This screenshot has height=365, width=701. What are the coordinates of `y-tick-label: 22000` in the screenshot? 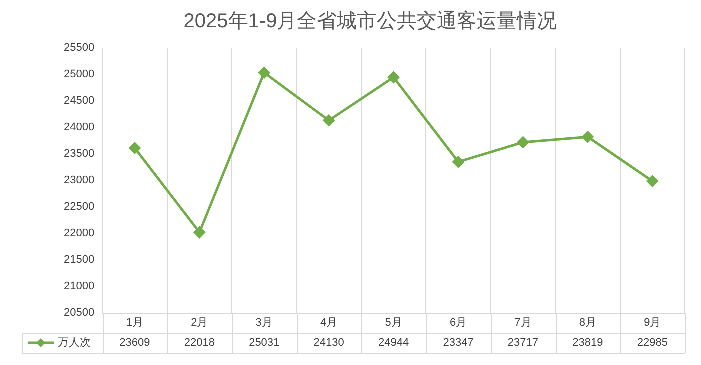 It's located at (79, 234).